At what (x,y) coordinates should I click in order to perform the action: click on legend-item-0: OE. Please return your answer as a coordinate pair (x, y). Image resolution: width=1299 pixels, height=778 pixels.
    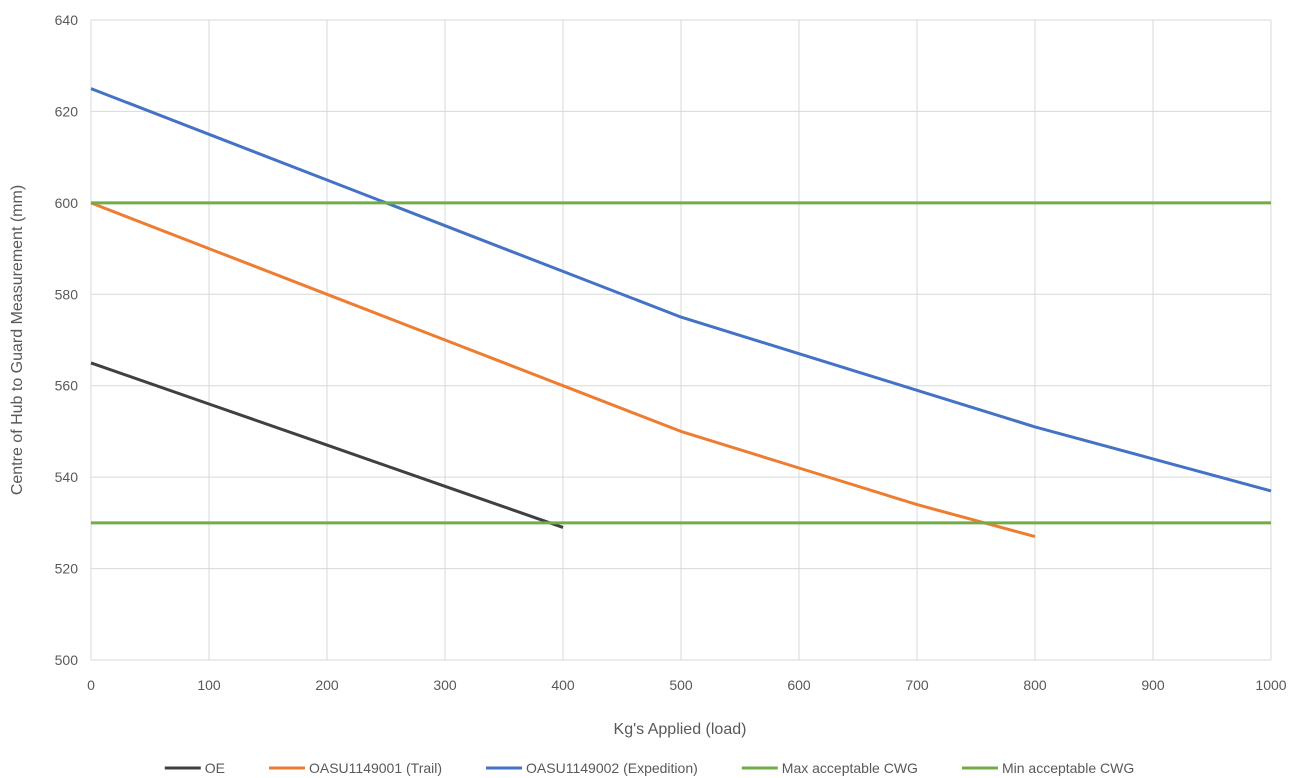
    Looking at the image, I should click on (194, 768).